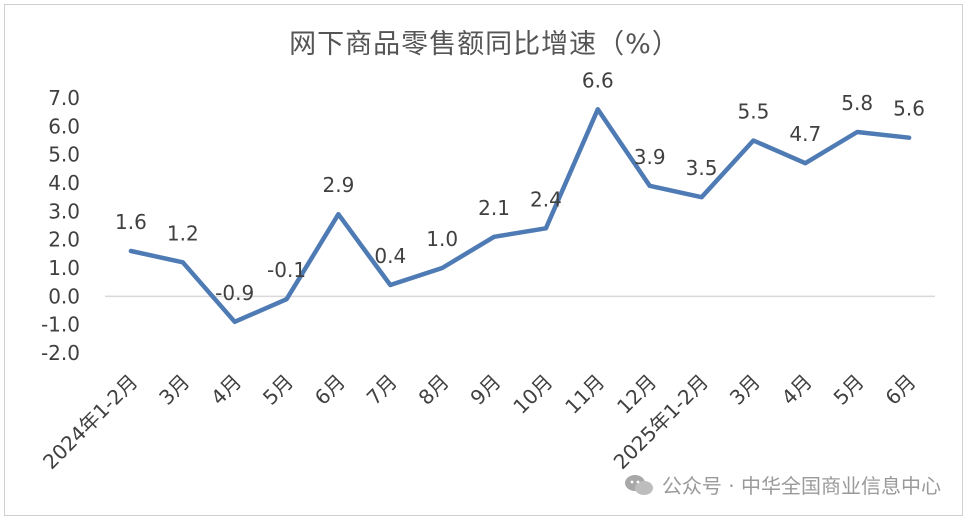  What do you see at coordinates (60, 353) in the screenshot?
I see `y-tick-label: -2.0` at bounding box center [60, 353].